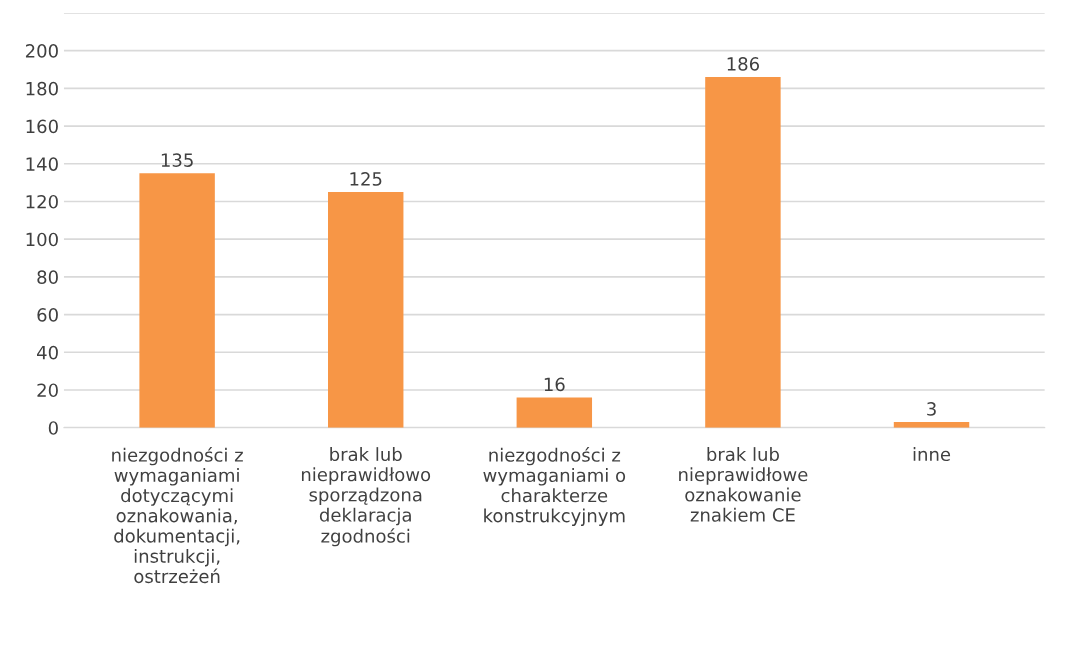  I want to click on x-tick-label: niezgodności z wymaganiami o charakterze konstrukcyjnym, so click(554, 486).